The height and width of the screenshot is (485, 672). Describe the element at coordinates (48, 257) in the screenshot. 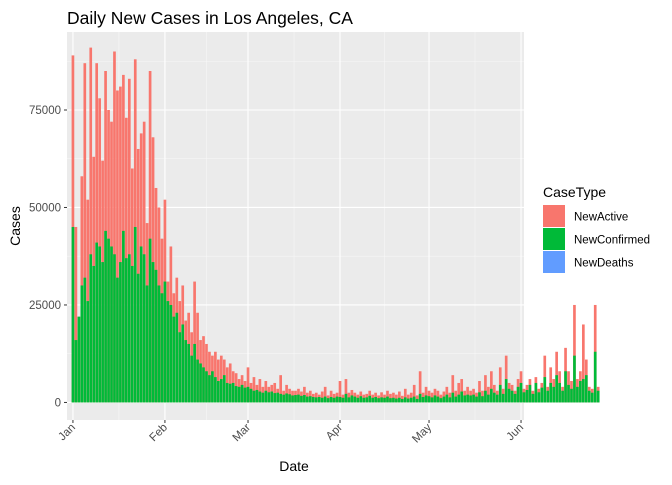

I see `y-axis: 0 25000 50000 75000` at that location.